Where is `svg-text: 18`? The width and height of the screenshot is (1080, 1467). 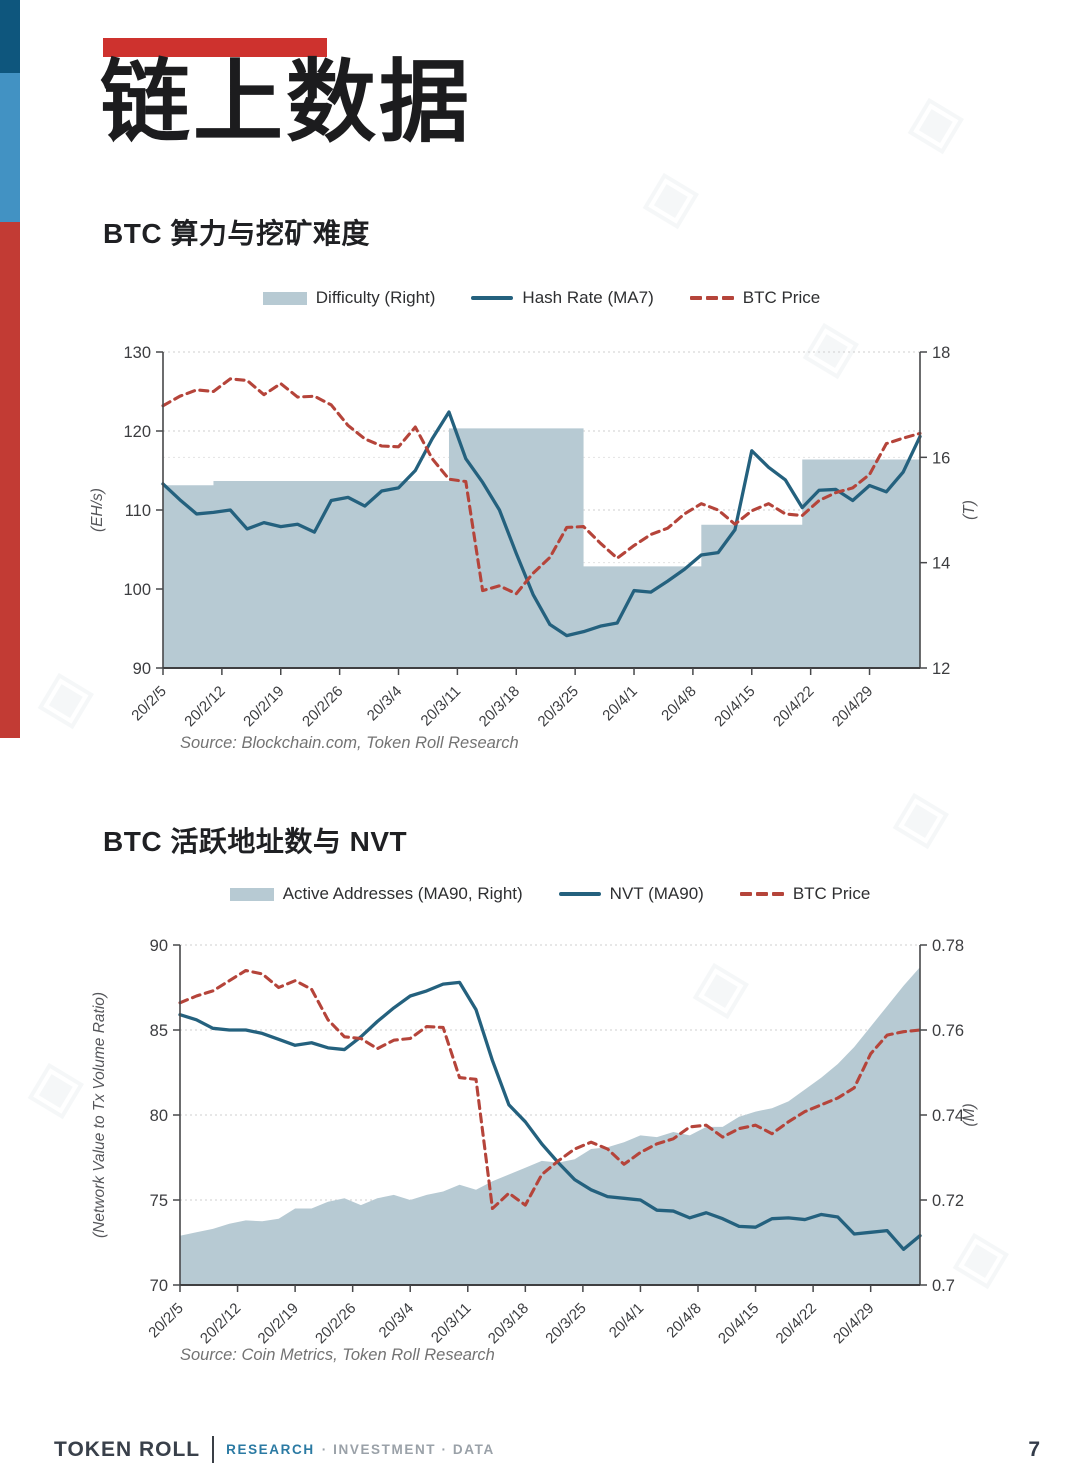
svg-text: 18 is located at coordinates (941, 353).